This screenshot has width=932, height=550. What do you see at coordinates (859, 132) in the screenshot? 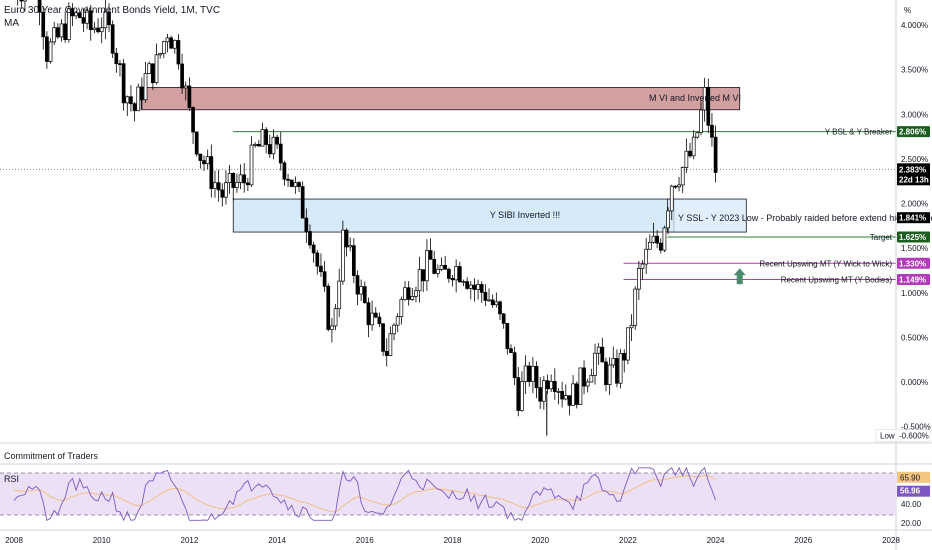
I see `level-label: Y BSL & Y Breaker` at bounding box center [859, 132].